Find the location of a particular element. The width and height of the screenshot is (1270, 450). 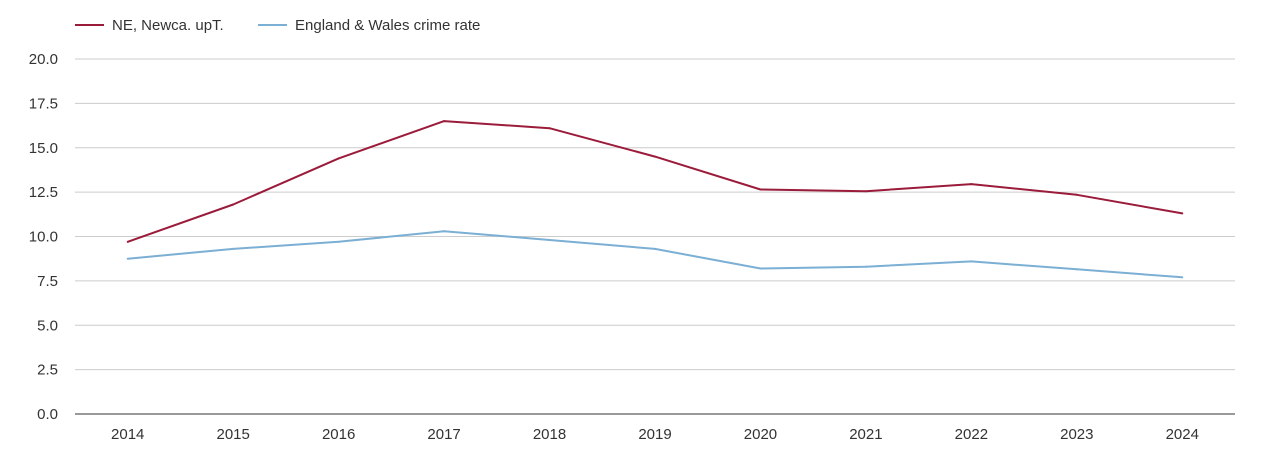

legend-label-series-2: England & Wales crime rate is located at coordinates (387, 25).